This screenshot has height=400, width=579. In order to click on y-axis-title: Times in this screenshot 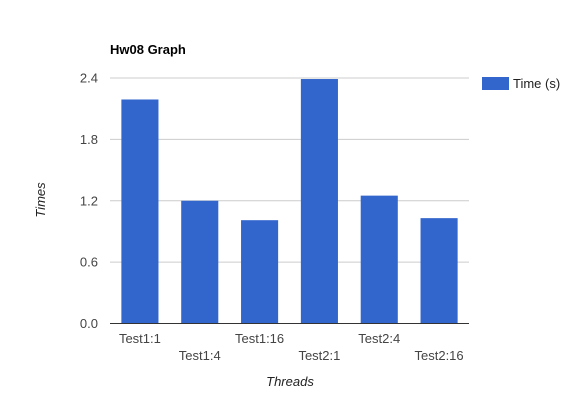, I will do `click(40, 200)`.